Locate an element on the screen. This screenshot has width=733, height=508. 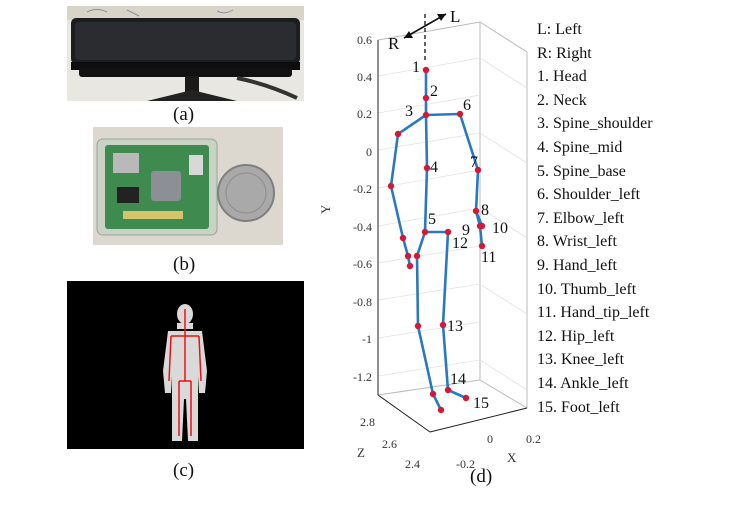
y-tick: -1 is located at coordinates (367, 339).